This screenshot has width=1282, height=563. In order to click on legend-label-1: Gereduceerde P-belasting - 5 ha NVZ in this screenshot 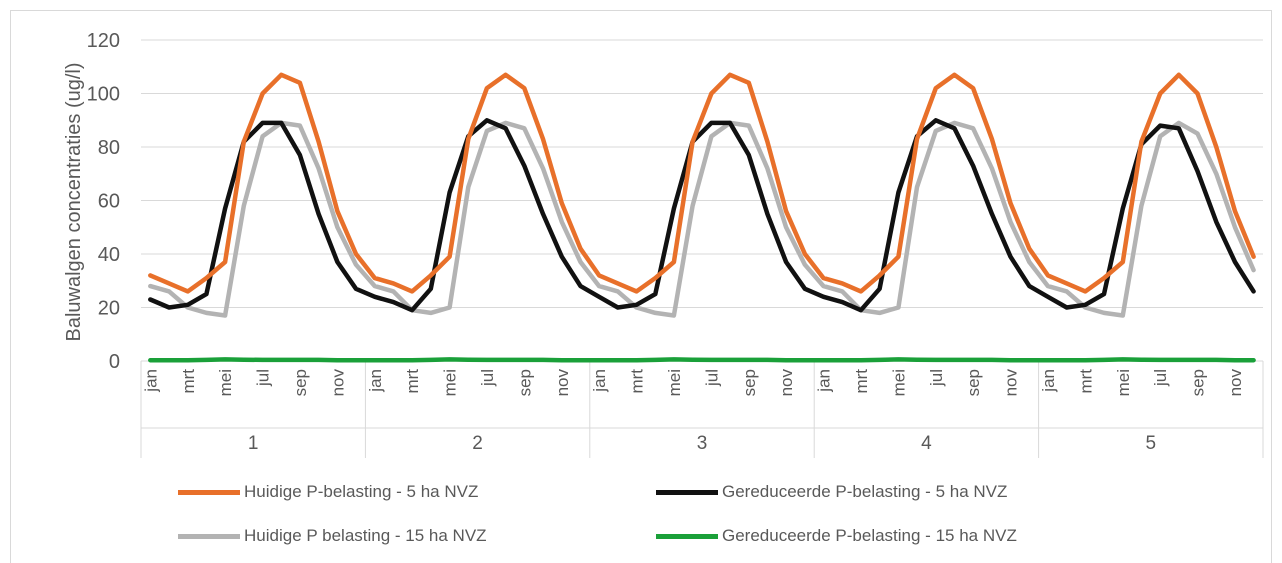, I will do `click(865, 491)`.